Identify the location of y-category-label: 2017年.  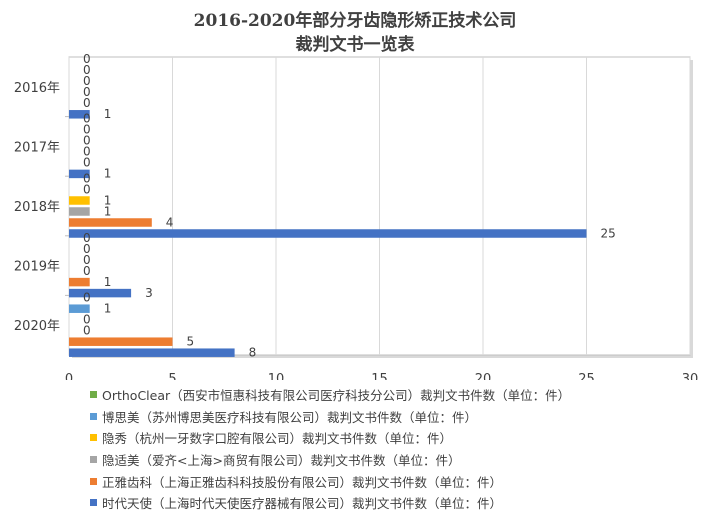
(37, 147).